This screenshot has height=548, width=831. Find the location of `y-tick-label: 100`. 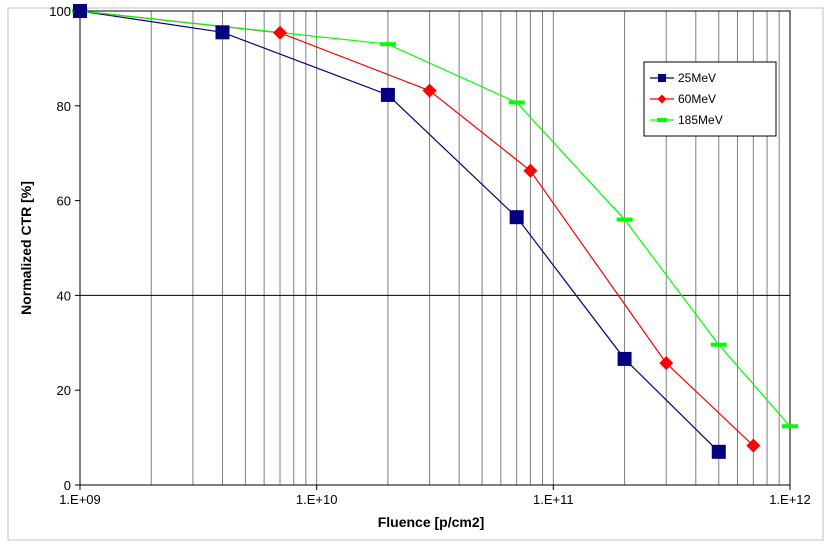

y-tick-label: 100 is located at coordinates (60, 11).